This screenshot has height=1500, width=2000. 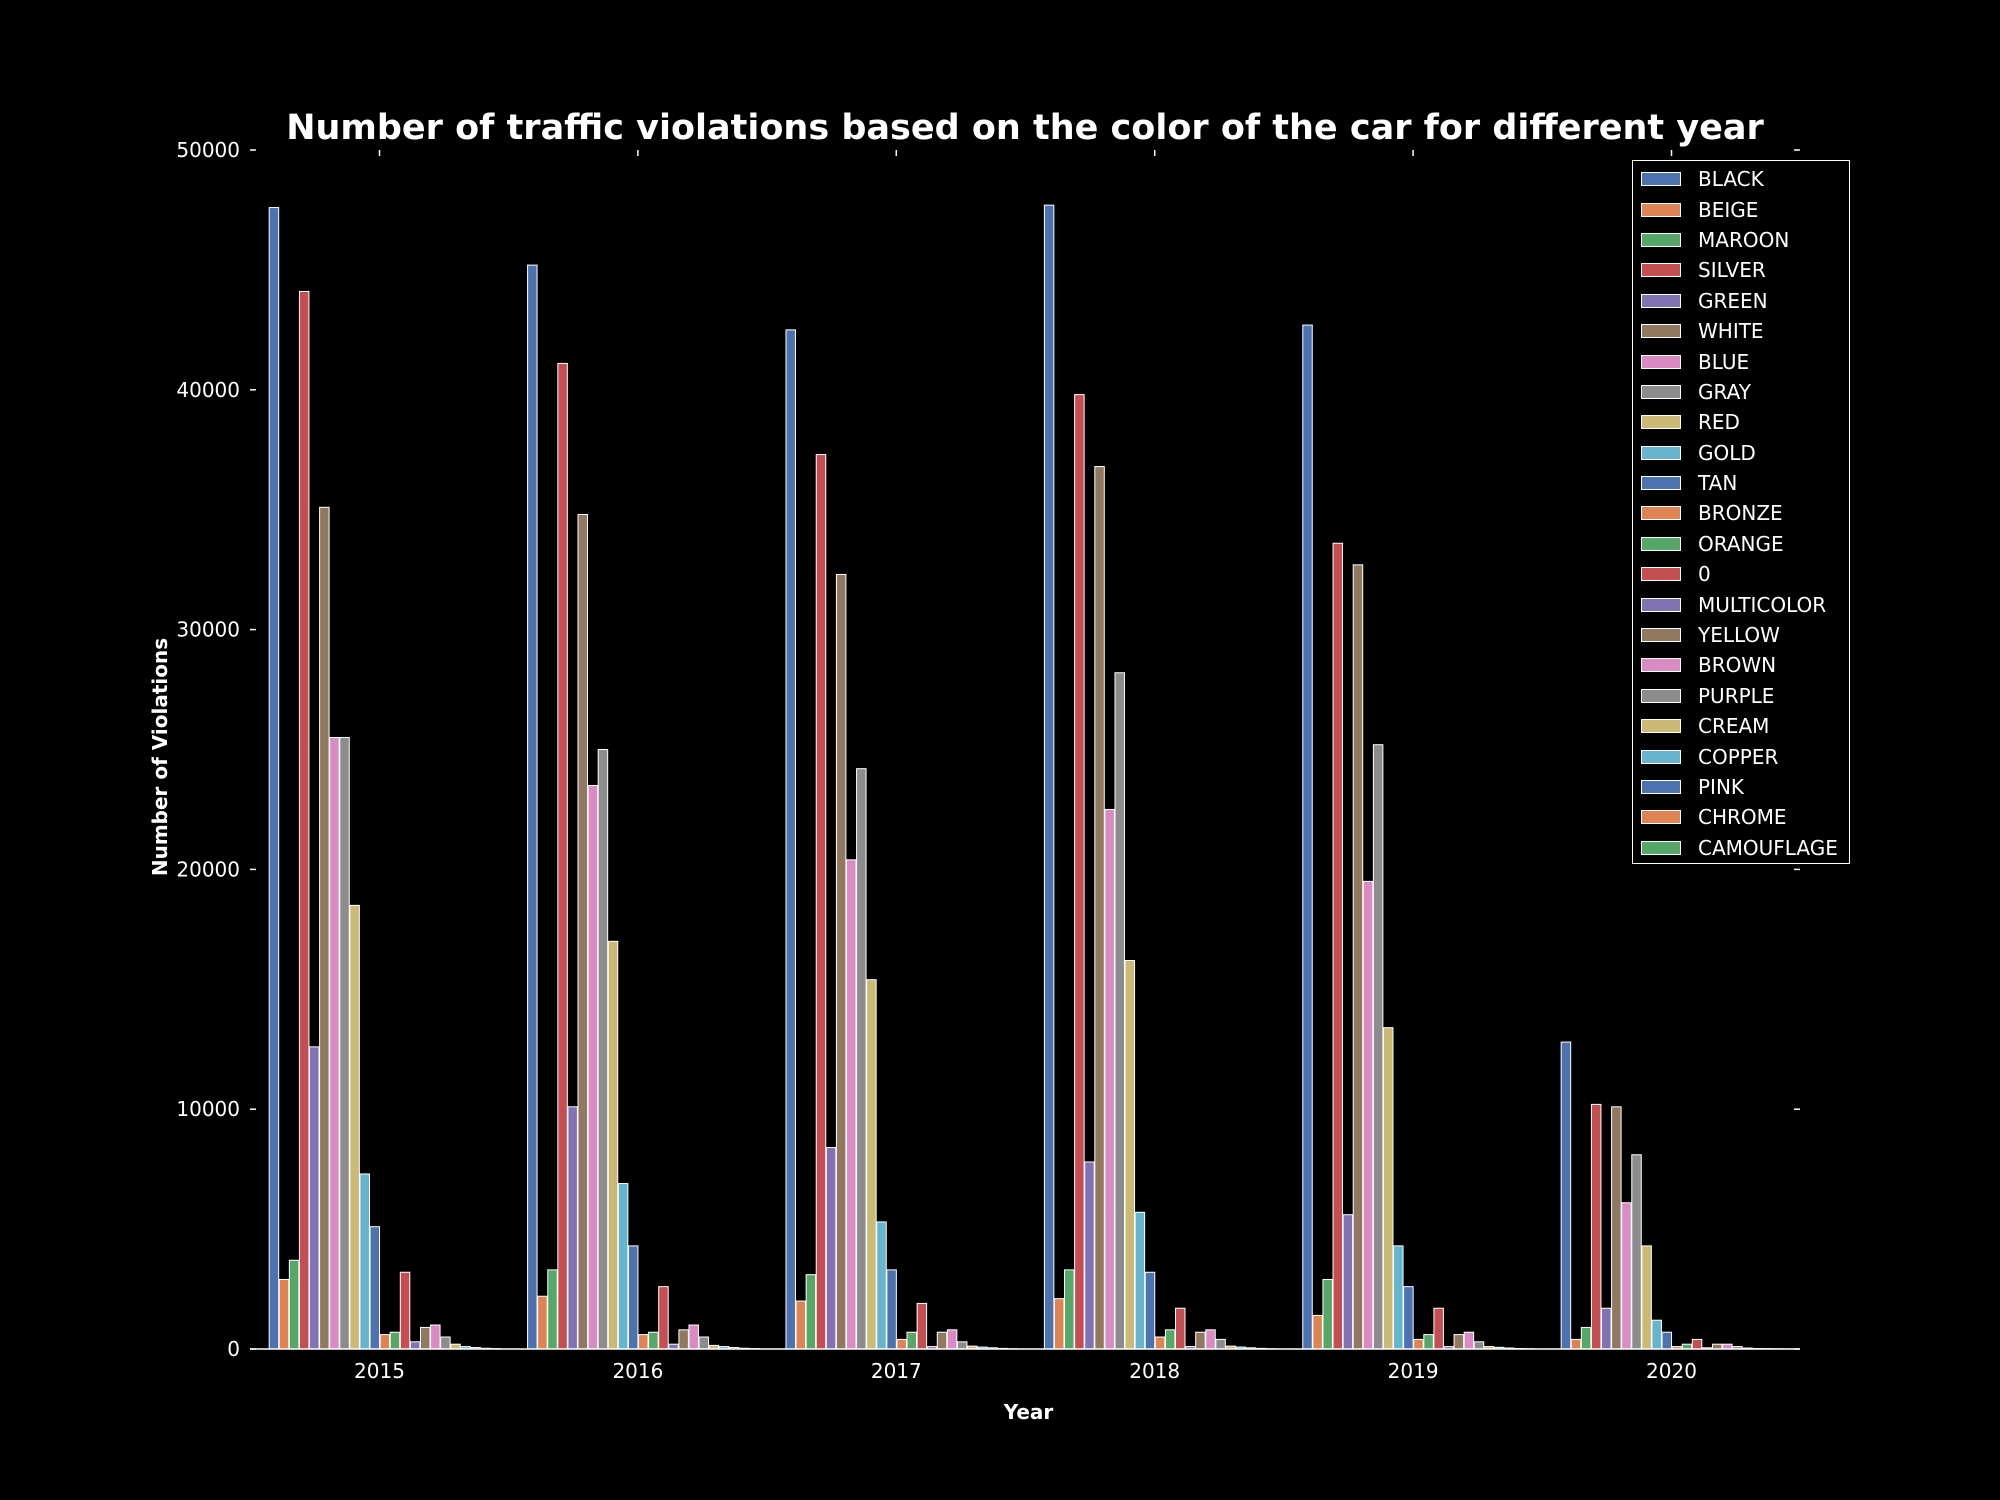 I want to click on legend-label: CHROME, so click(x=1742, y=817).